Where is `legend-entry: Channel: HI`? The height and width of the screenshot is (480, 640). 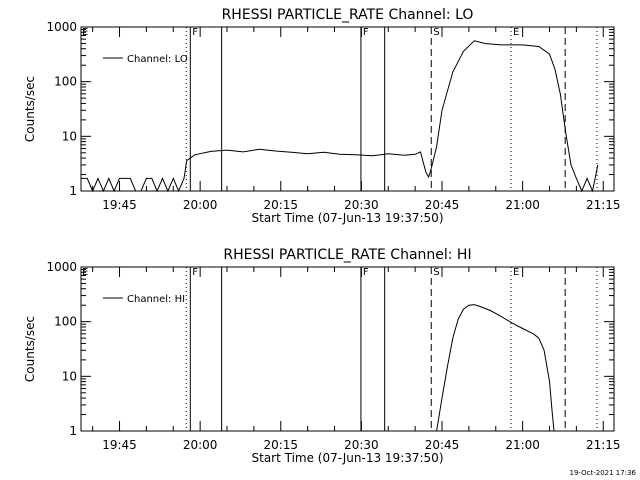
legend-entry: Channel: HI is located at coordinates (156, 299).